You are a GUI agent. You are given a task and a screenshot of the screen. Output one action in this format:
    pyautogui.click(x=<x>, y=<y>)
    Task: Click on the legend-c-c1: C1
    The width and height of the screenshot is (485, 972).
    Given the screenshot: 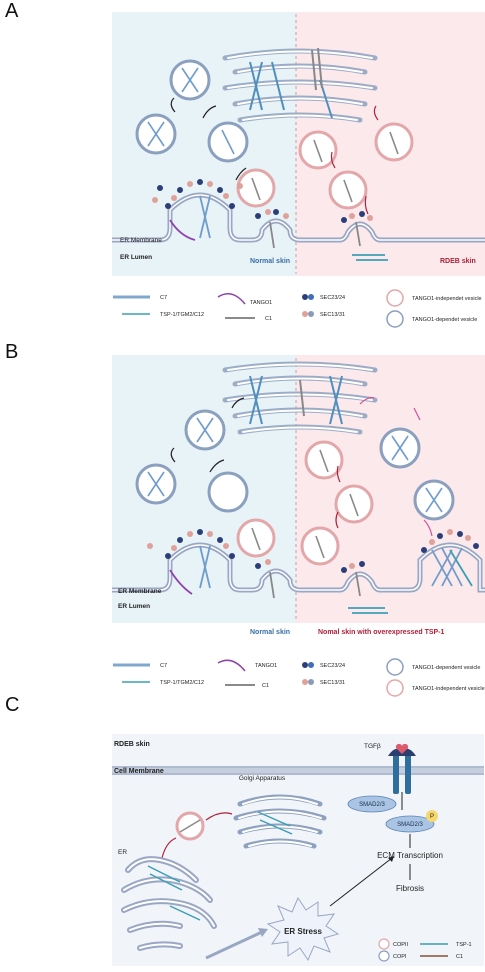 What is the action you would take?
    pyautogui.click(x=459, y=957)
    